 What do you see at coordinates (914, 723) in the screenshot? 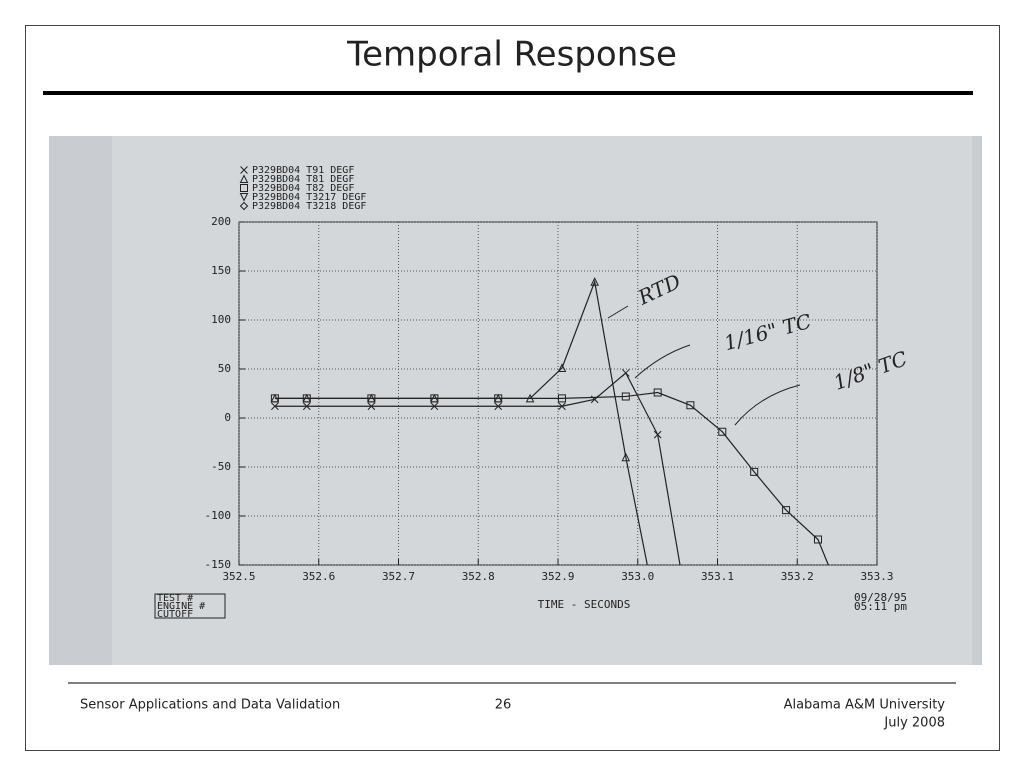
I see `footer-right: July 2008` at bounding box center [914, 723].